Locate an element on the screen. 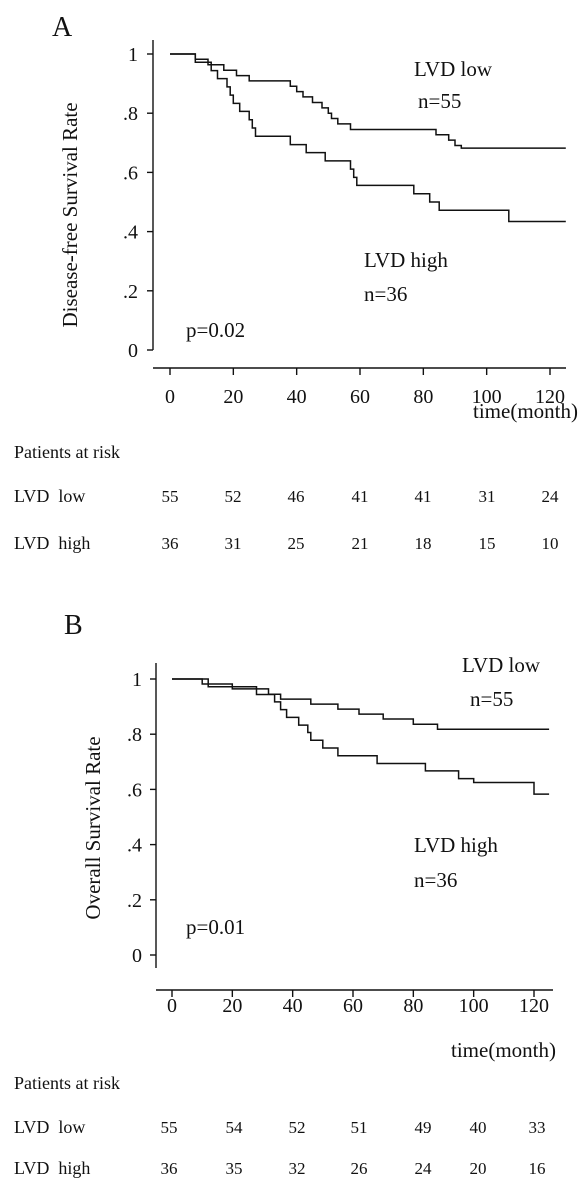 The width and height of the screenshot is (579, 1180). risk-table-values-b: 55 54 52 51 49 40 33 36 35 32 26 24 20 16 is located at coordinates (353, 1148).